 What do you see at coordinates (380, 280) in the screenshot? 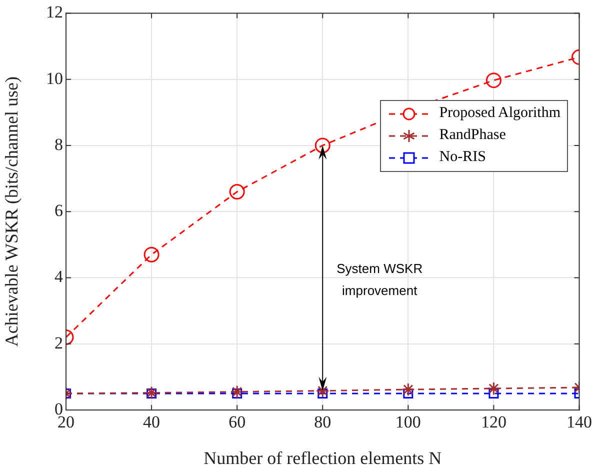
I see `annotation: System WSKR improvement` at bounding box center [380, 280].